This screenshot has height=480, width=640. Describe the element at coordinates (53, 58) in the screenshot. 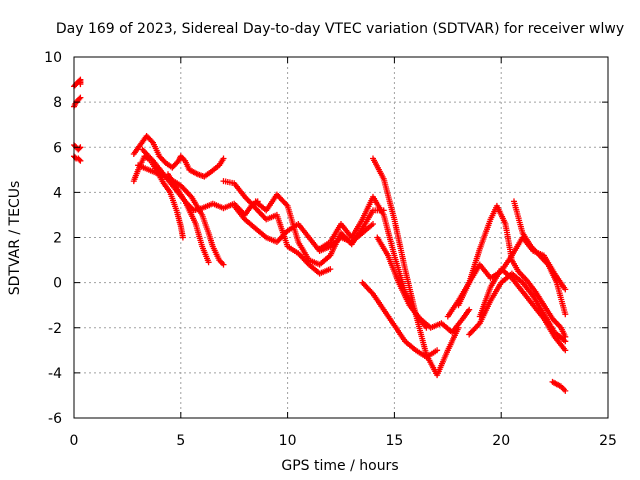

I see `y-tick-label: 10` at that location.